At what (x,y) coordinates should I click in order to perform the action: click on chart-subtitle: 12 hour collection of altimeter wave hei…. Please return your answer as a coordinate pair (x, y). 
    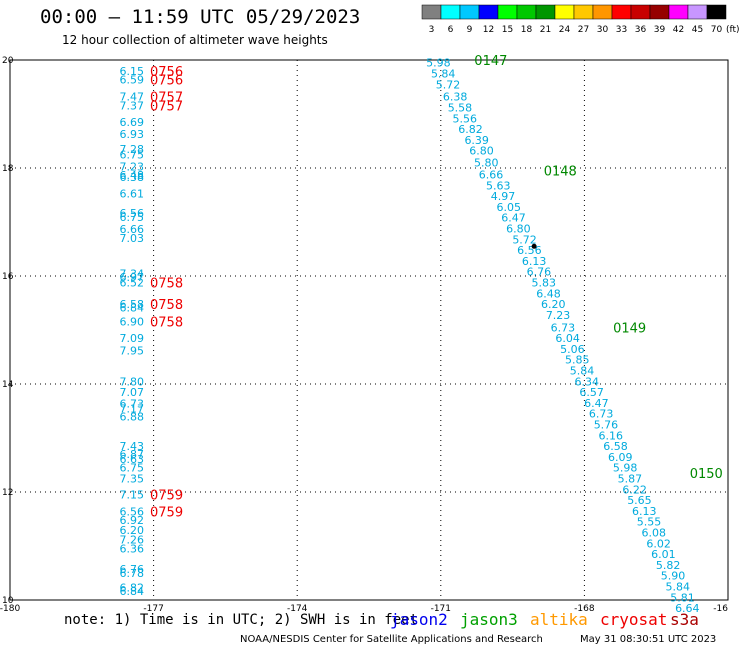
    Looking at the image, I should click on (195, 40).